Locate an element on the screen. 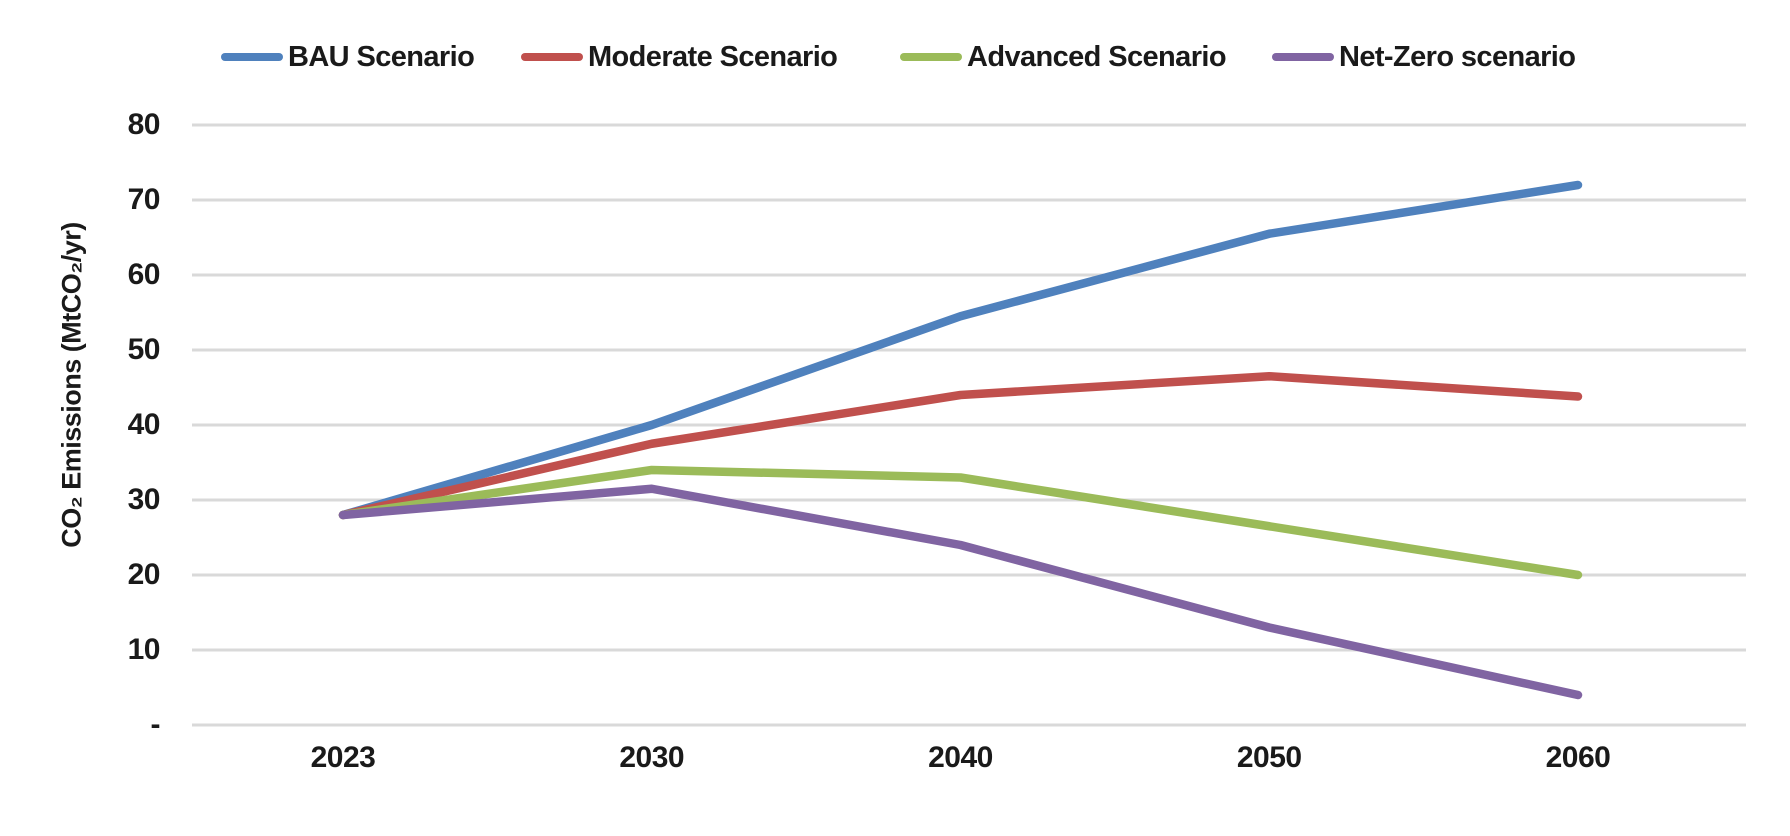 This screenshot has width=1790, height=836. legend-label-bau-scenario: BAU Scenario is located at coordinates (381, 56).